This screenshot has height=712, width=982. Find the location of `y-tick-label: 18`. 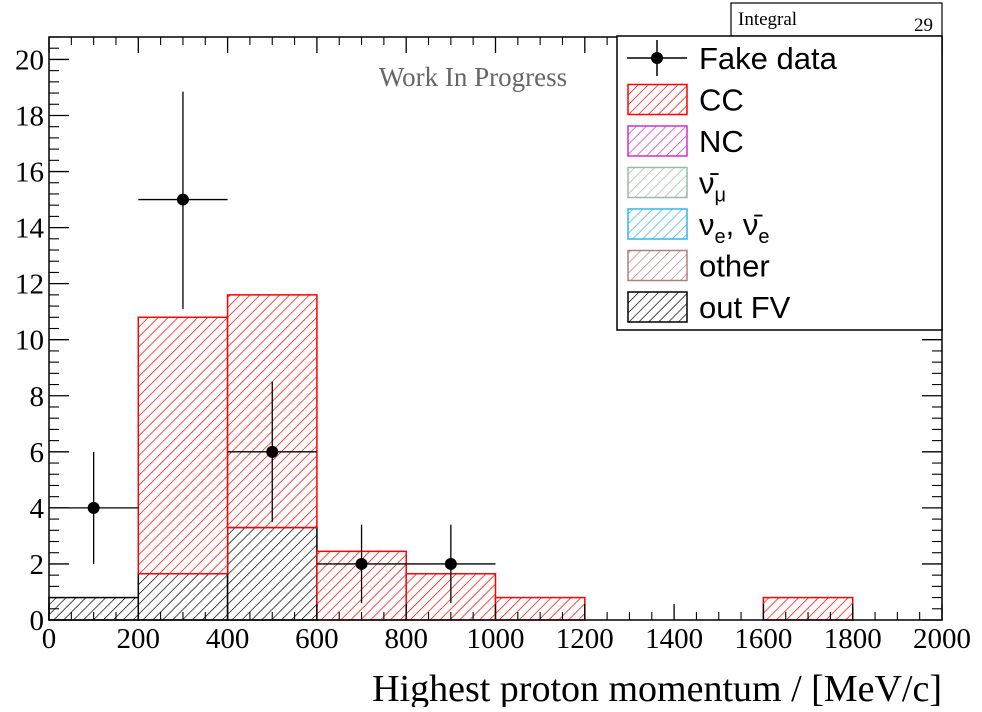

y-tick-label: 18 is located at coordinates (29, 116).